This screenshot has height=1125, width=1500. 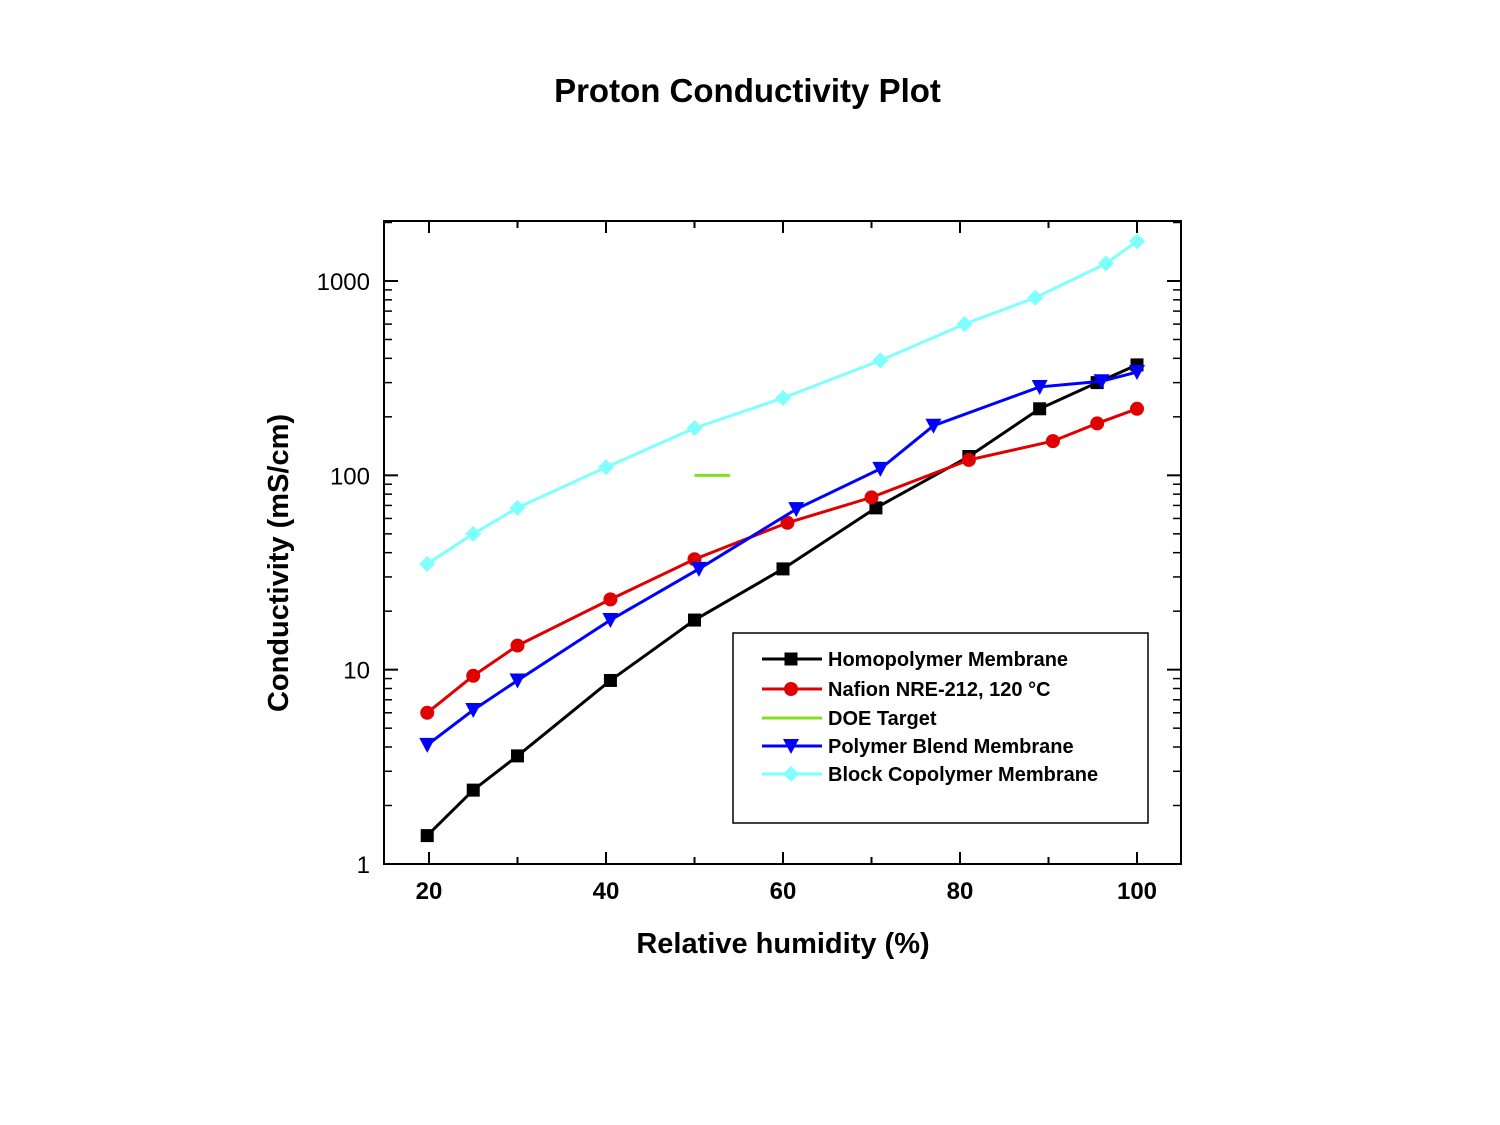 I want to click on legend-box, so click(x=940, y=728).